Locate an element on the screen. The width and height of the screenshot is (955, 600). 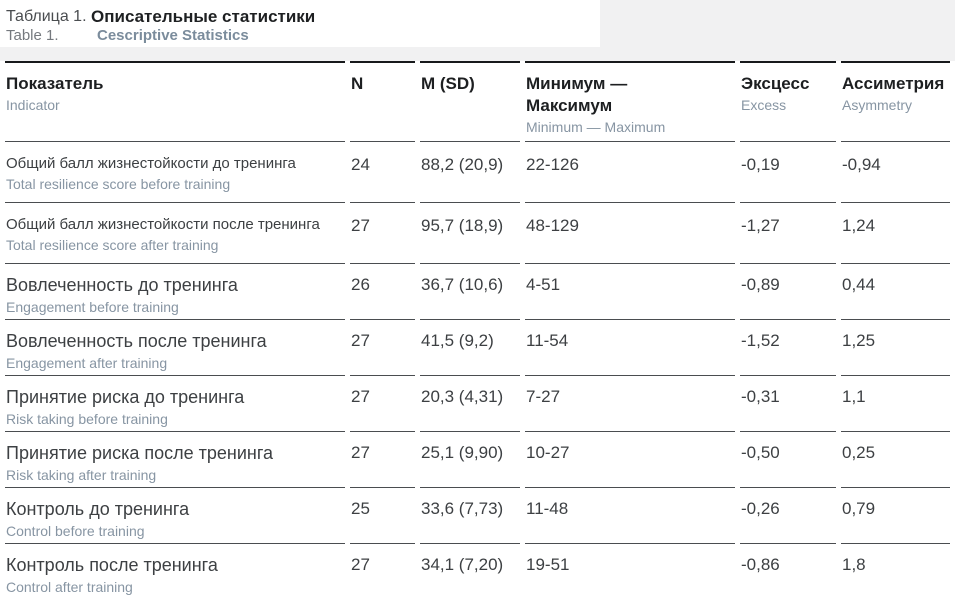
indicator-ru: Контроль после тренинга is located at coordinates (112, 565).